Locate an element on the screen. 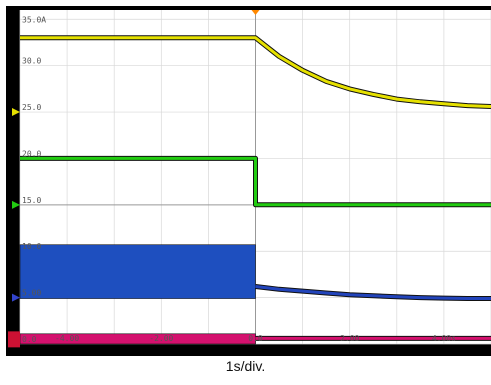 The height and width of the screenshot is (385, 491). y-tick-label: 25.0 is located at coordinates (31, 107).